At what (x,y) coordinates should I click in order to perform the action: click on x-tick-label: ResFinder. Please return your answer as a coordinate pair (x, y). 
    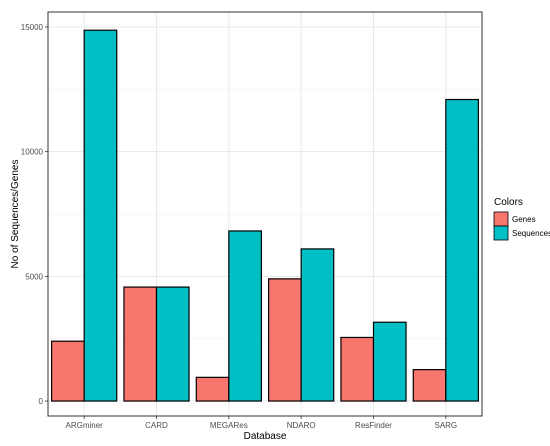
    Looking at the image, I should click on (373, 425).